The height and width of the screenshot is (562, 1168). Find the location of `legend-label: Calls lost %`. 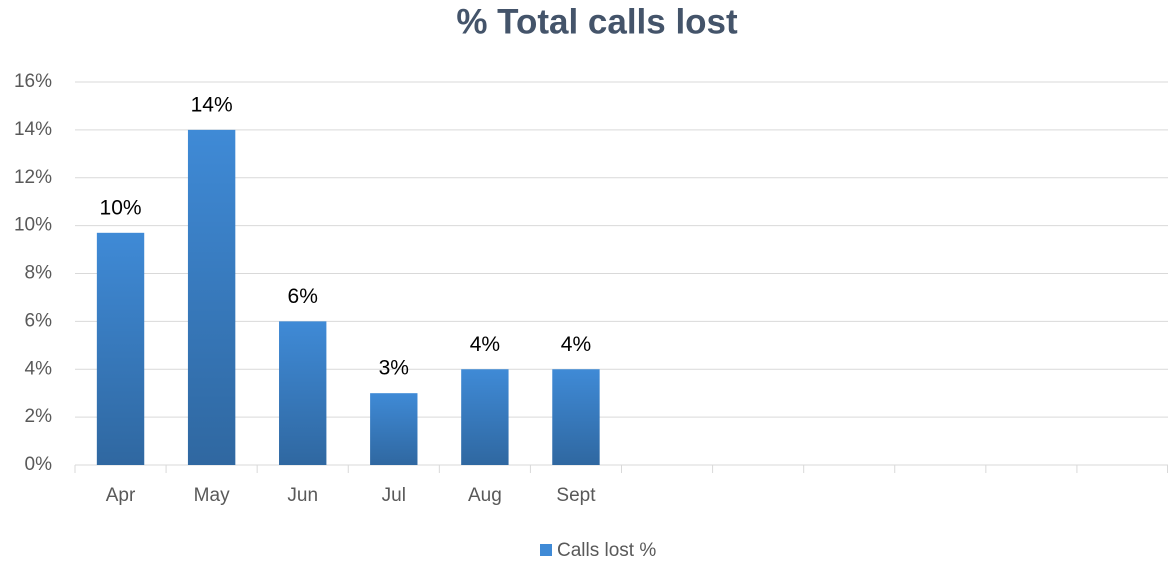

legend-label: Calls lost % is located at coordinates (606, 550).